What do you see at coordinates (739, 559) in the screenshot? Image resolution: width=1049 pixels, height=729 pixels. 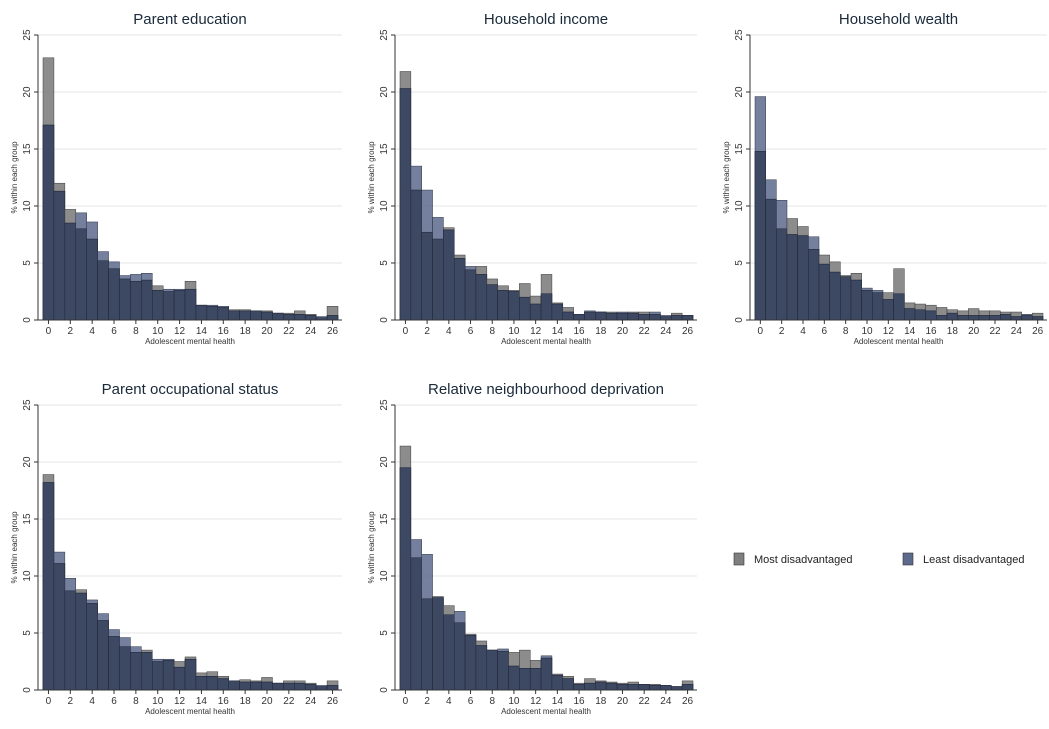 I see `legend-swatch` at bounding box center [739, 559].